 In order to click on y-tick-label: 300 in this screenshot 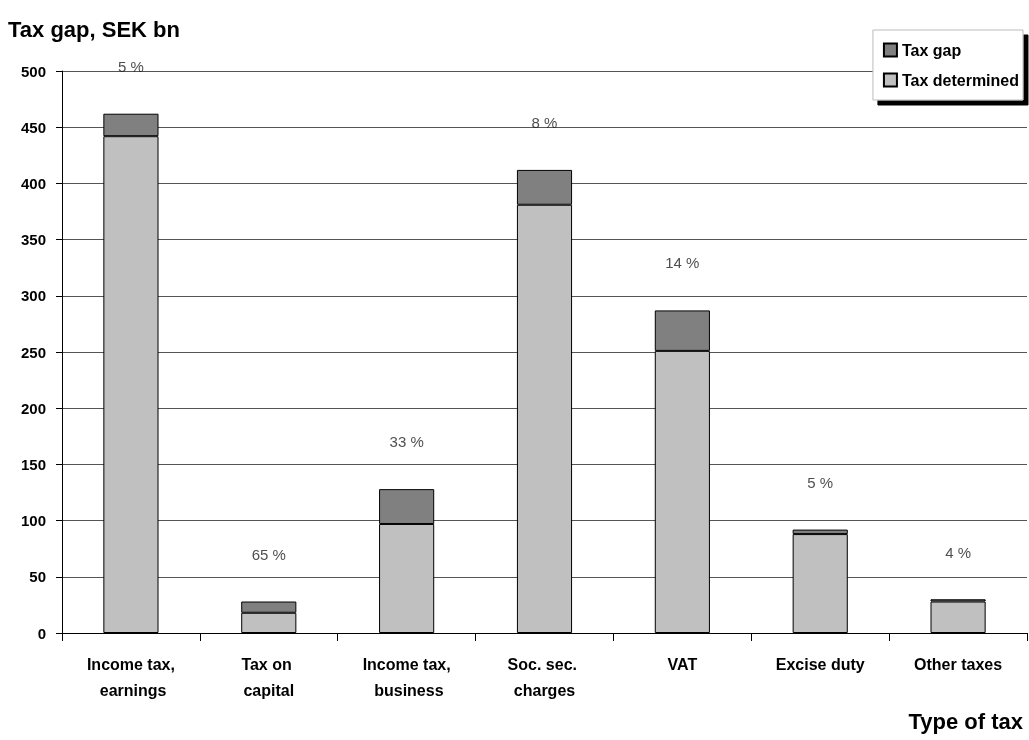, I will do `click(33, 296)`.